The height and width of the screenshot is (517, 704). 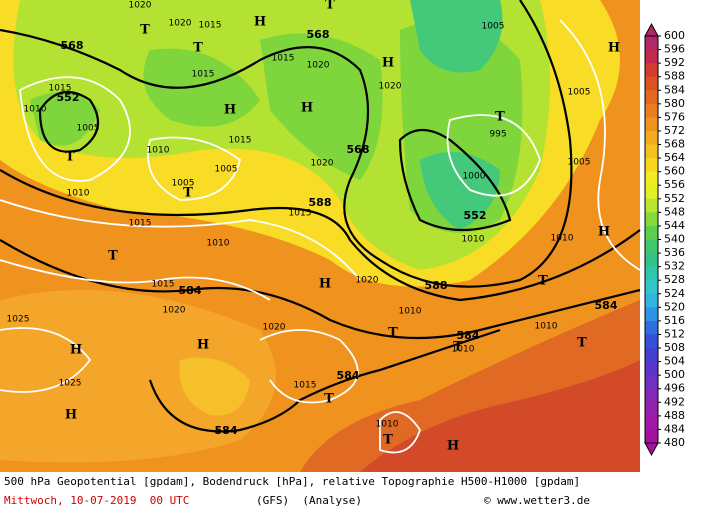 I want to click on isohypse-label: 552, so click(x=475, y=215).